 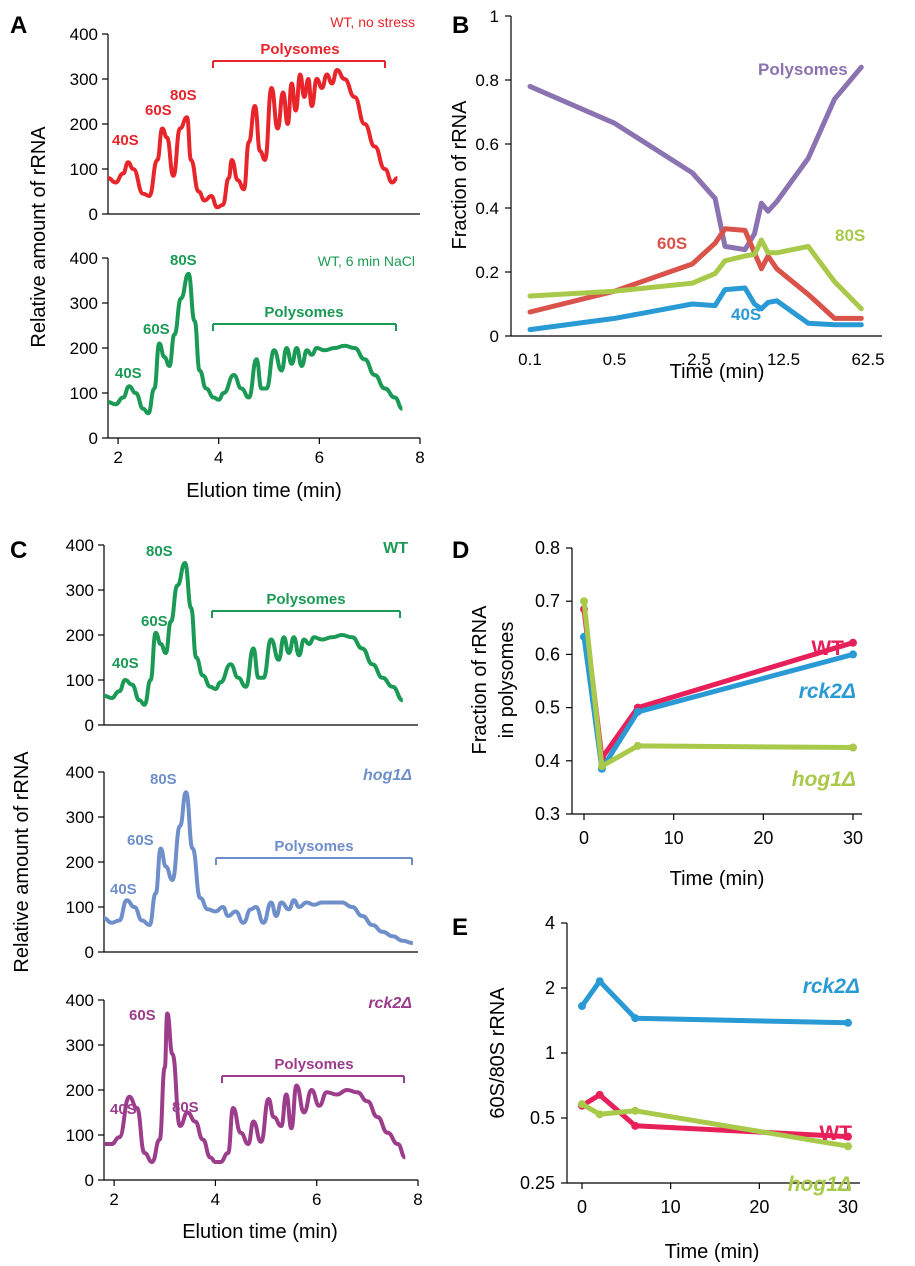 What do you see at coordinates (695, 158) in the screenshot?
I see `series-line-polysomes` at bounding box center [695, 158].